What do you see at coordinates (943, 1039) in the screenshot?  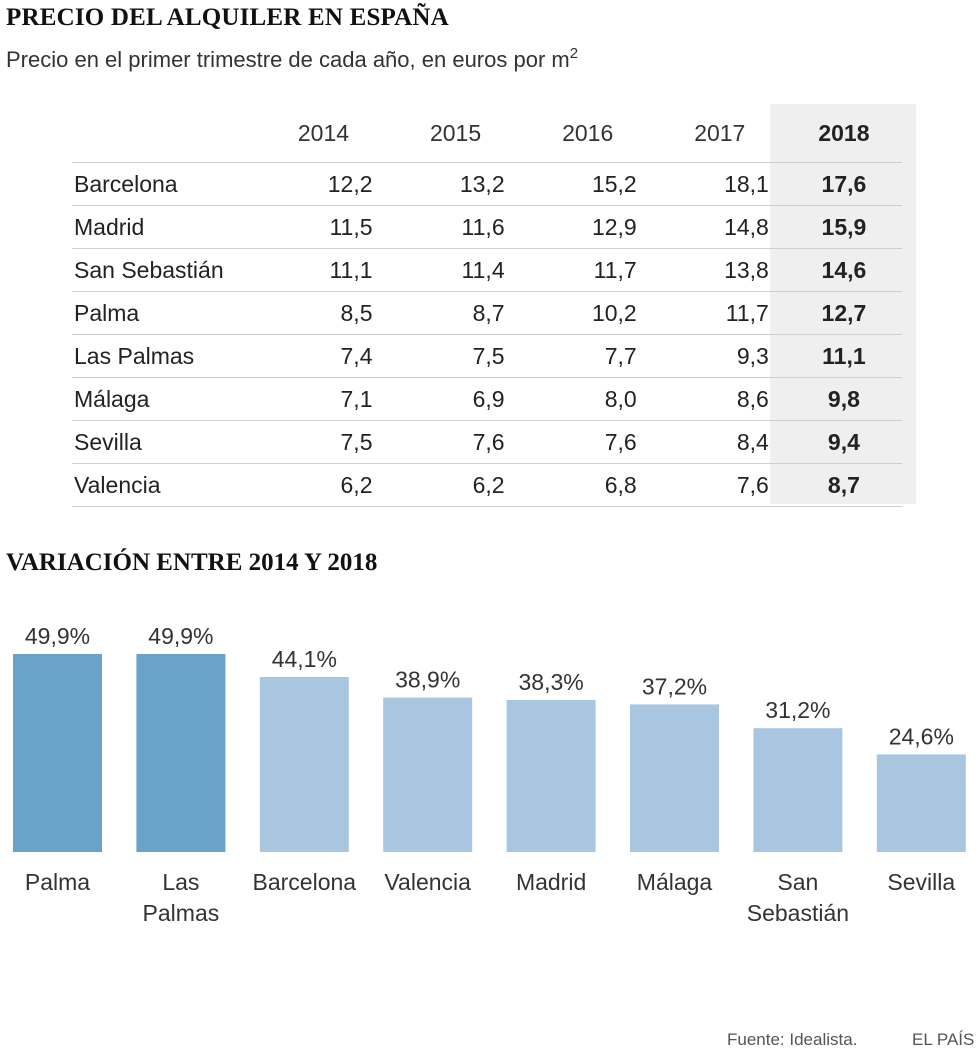 I see `brand-name: EL PAÍS` at bounding box center [943, 1039].